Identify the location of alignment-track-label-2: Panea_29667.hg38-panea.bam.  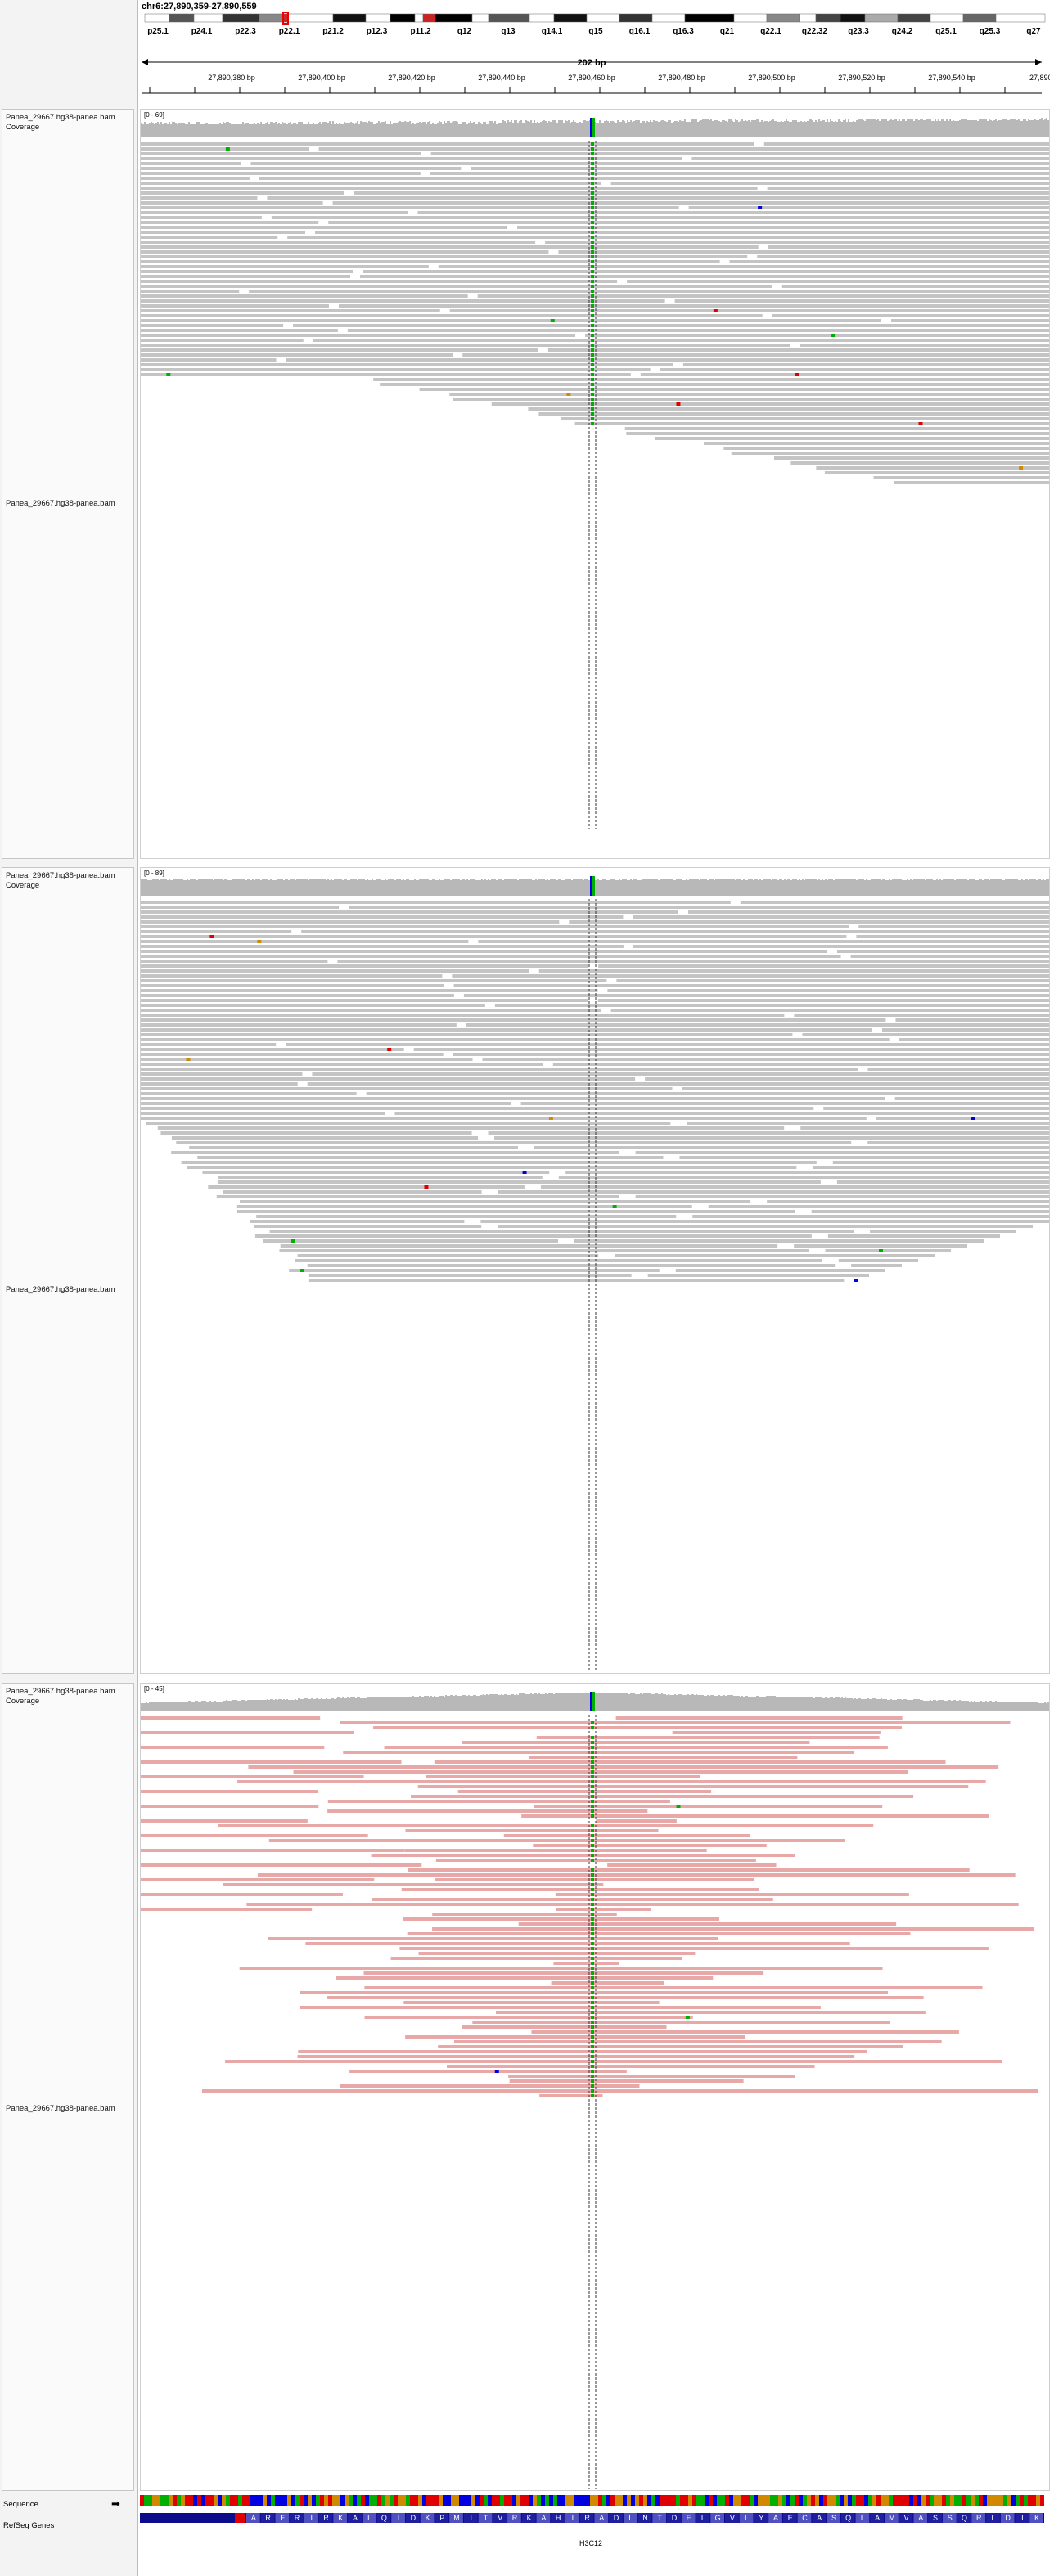
(60, 1289).